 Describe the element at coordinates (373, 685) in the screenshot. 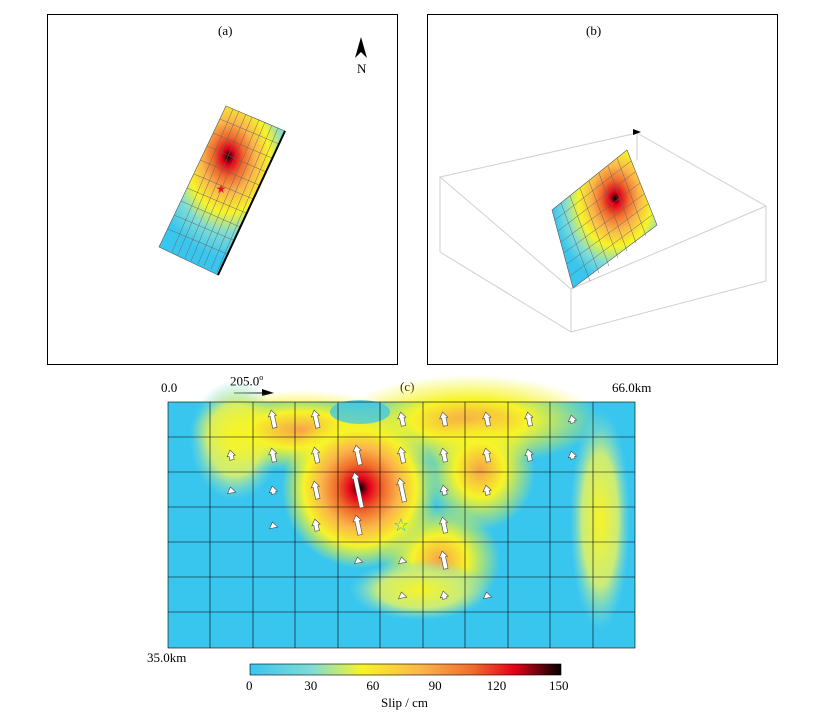

I see `colorbar-tick-label: 60` at that location.